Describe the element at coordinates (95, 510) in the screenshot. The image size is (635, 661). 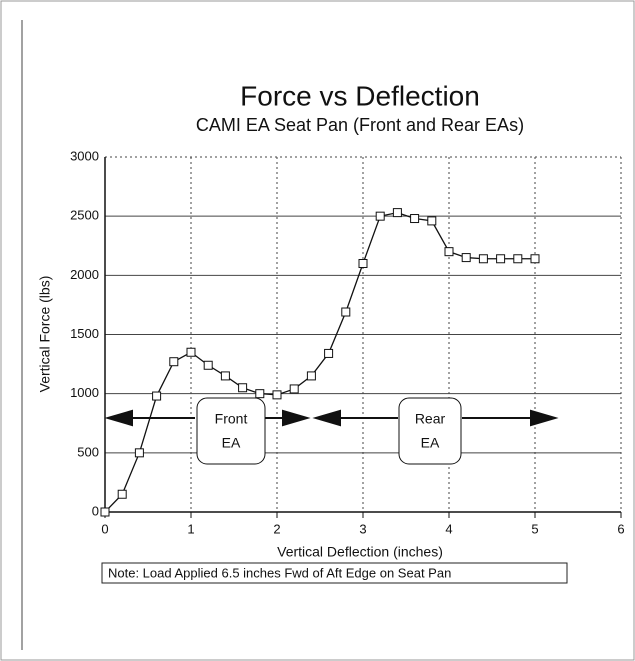
I see `y-tick-label: 0` at that location.